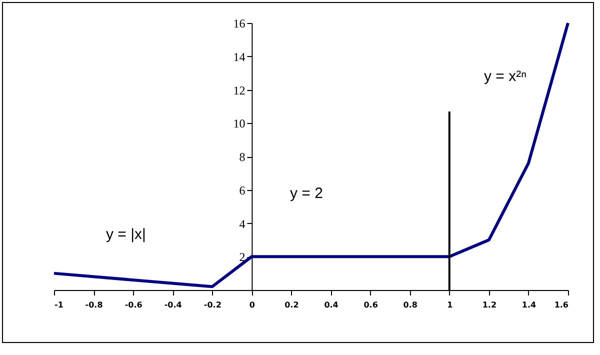 The height and width of the screenshot is (355, 600). What do you see at coordinates (59, 305) in the screenshot?
I see `x-tick-label: -1` at bounding box center [59, 305].